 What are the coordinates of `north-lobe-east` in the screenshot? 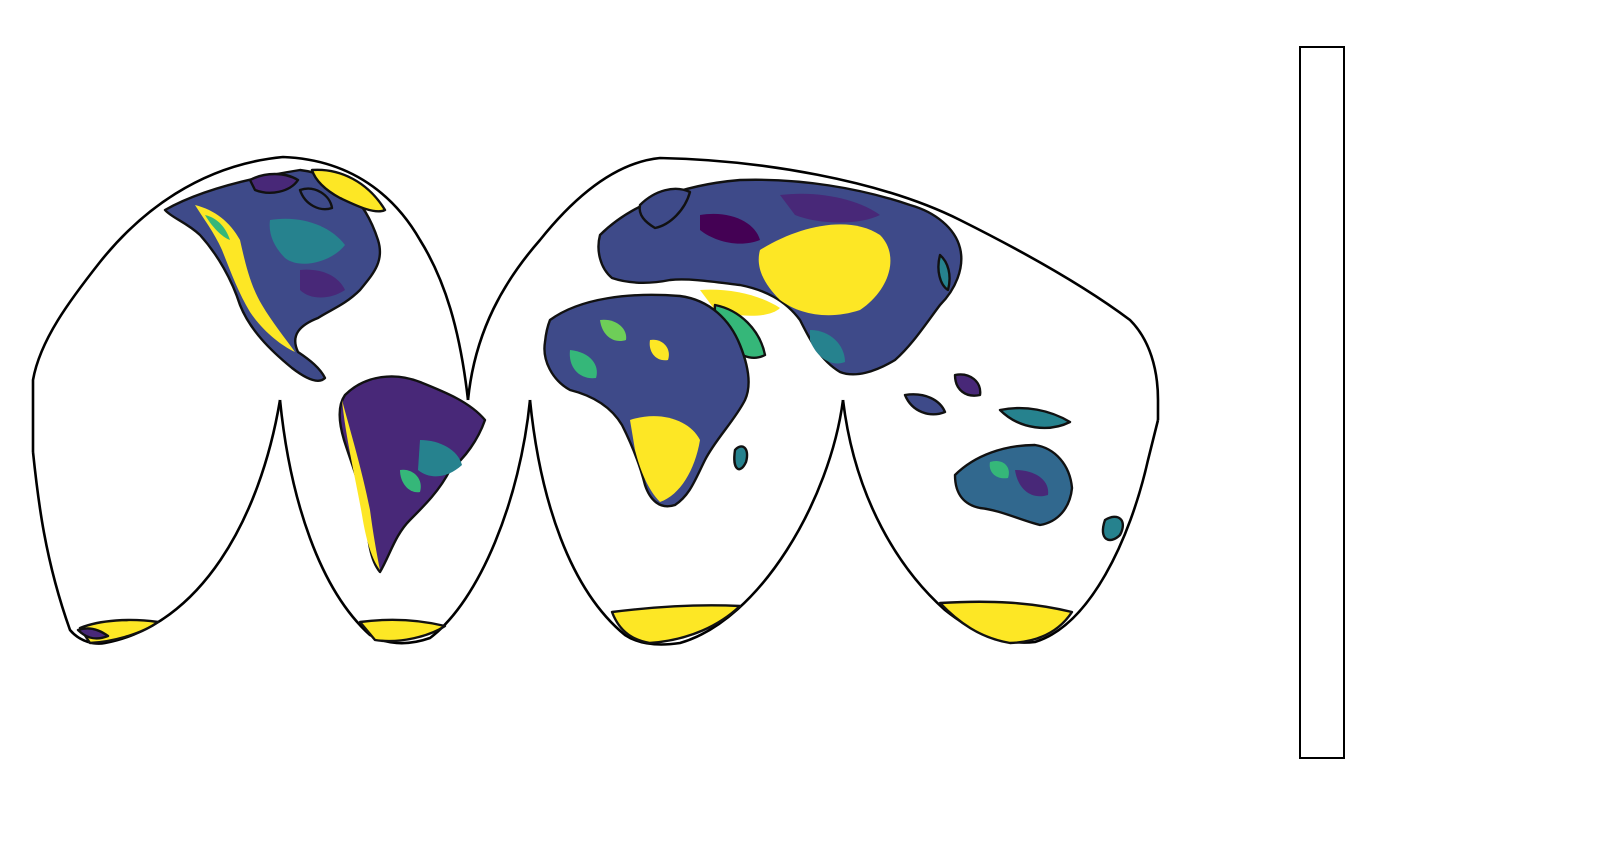 It's located at (813, 288).